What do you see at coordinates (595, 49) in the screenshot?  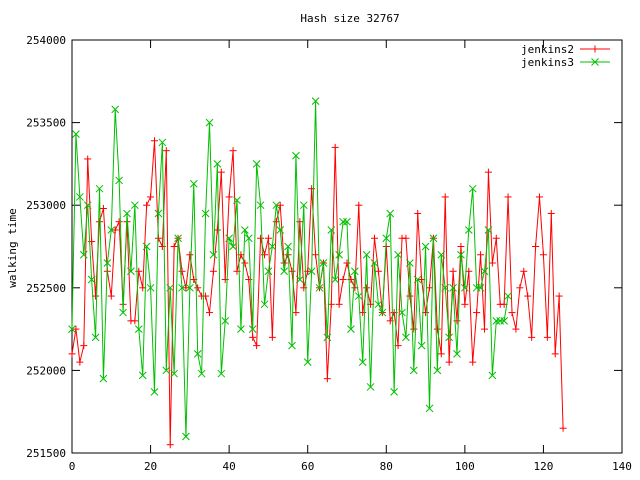 I see `legend-marker-jenkins2` at bounding box center [595, 49].